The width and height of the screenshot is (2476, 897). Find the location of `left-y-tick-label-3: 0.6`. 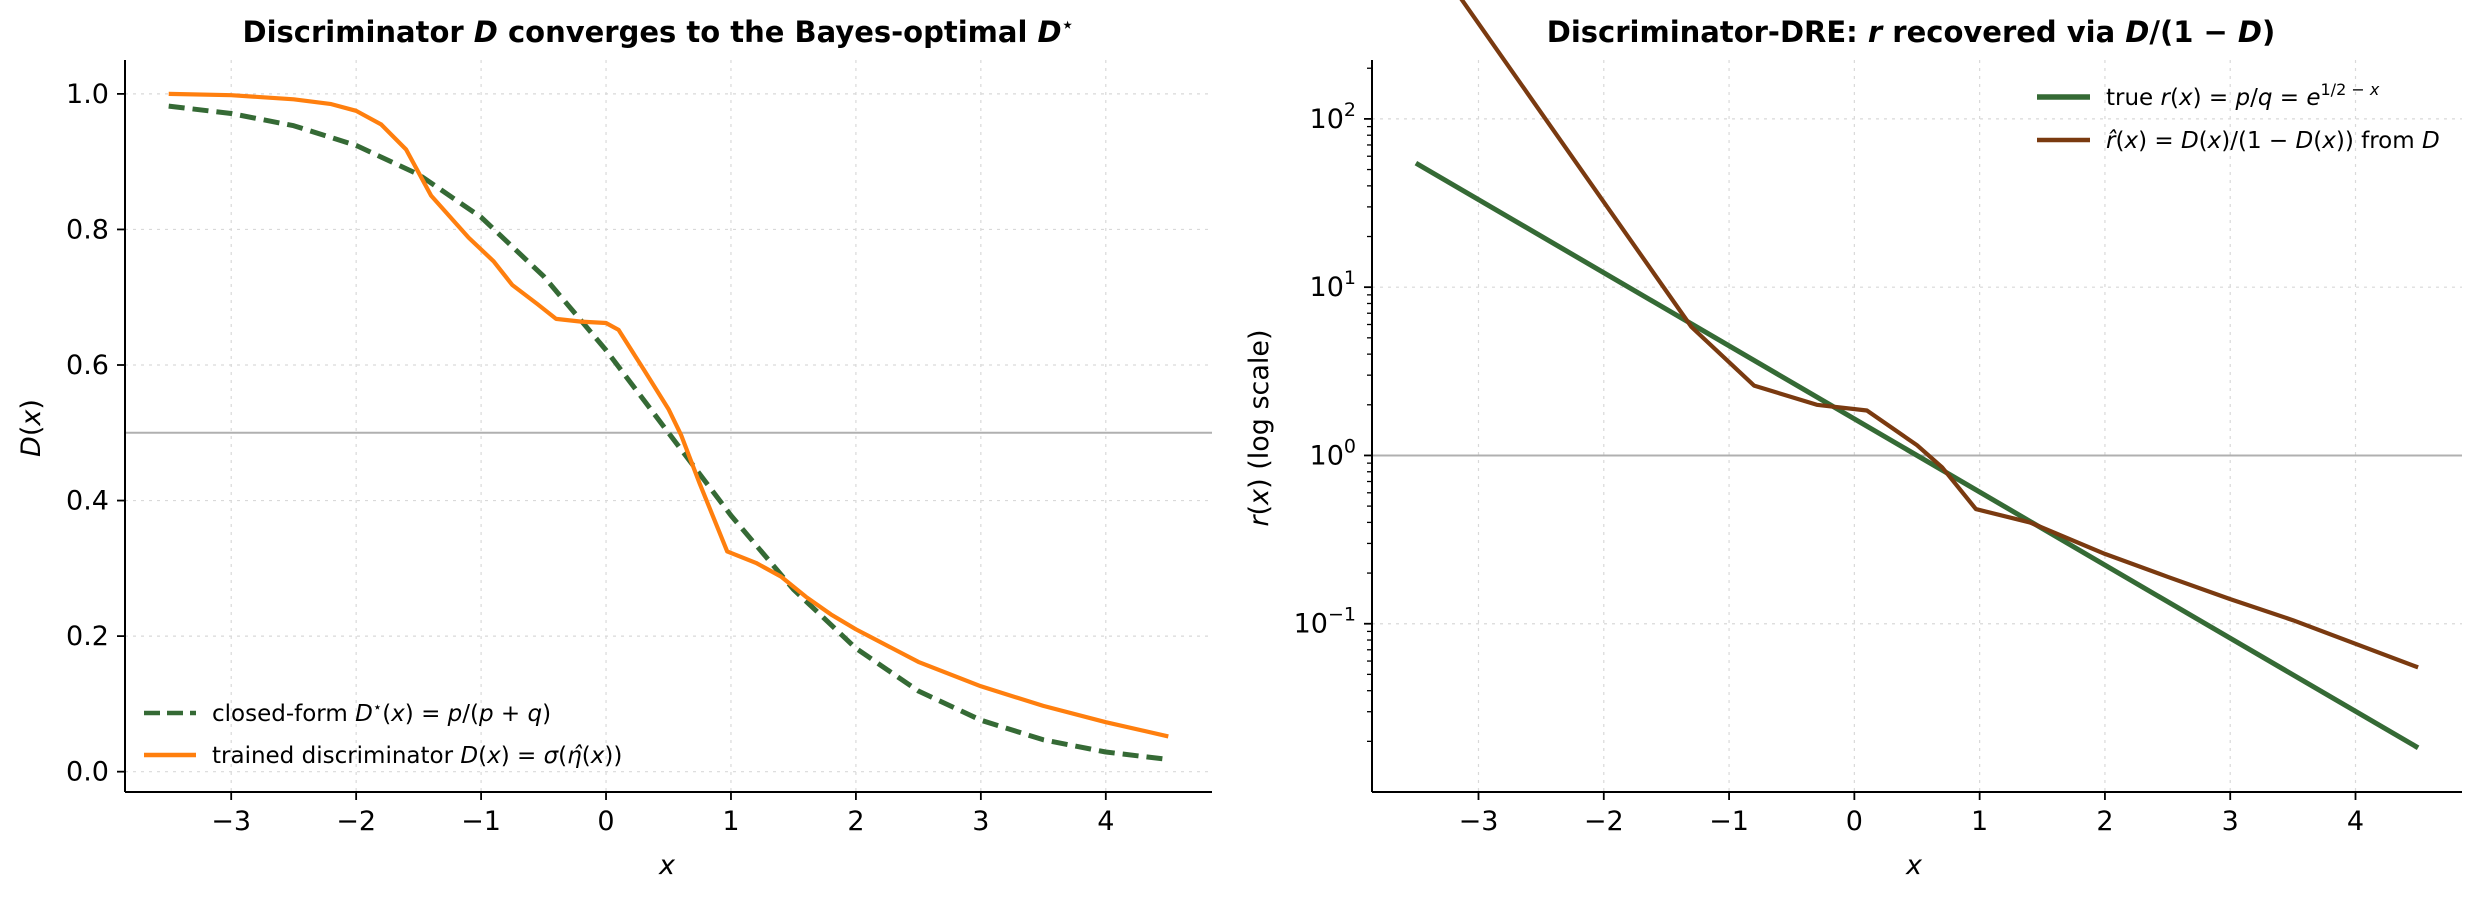

left-y-tick-label-3: 0.6 is located at coordinates (87, 365).